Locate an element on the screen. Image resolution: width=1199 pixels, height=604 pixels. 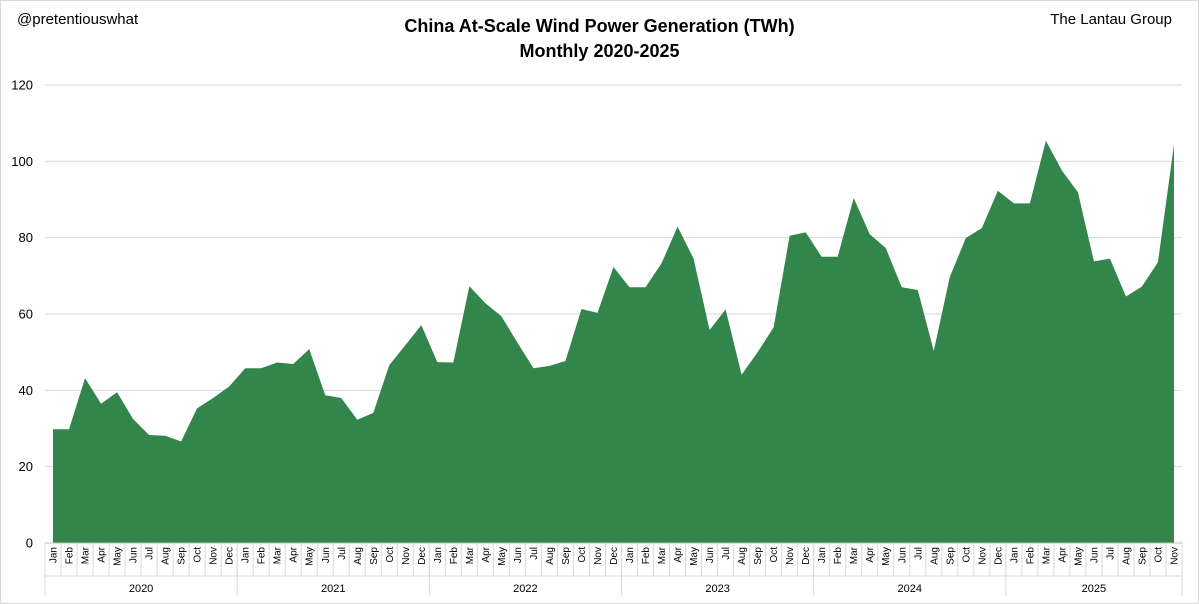
year-label: 2022 is located at coordinates (525, 589).